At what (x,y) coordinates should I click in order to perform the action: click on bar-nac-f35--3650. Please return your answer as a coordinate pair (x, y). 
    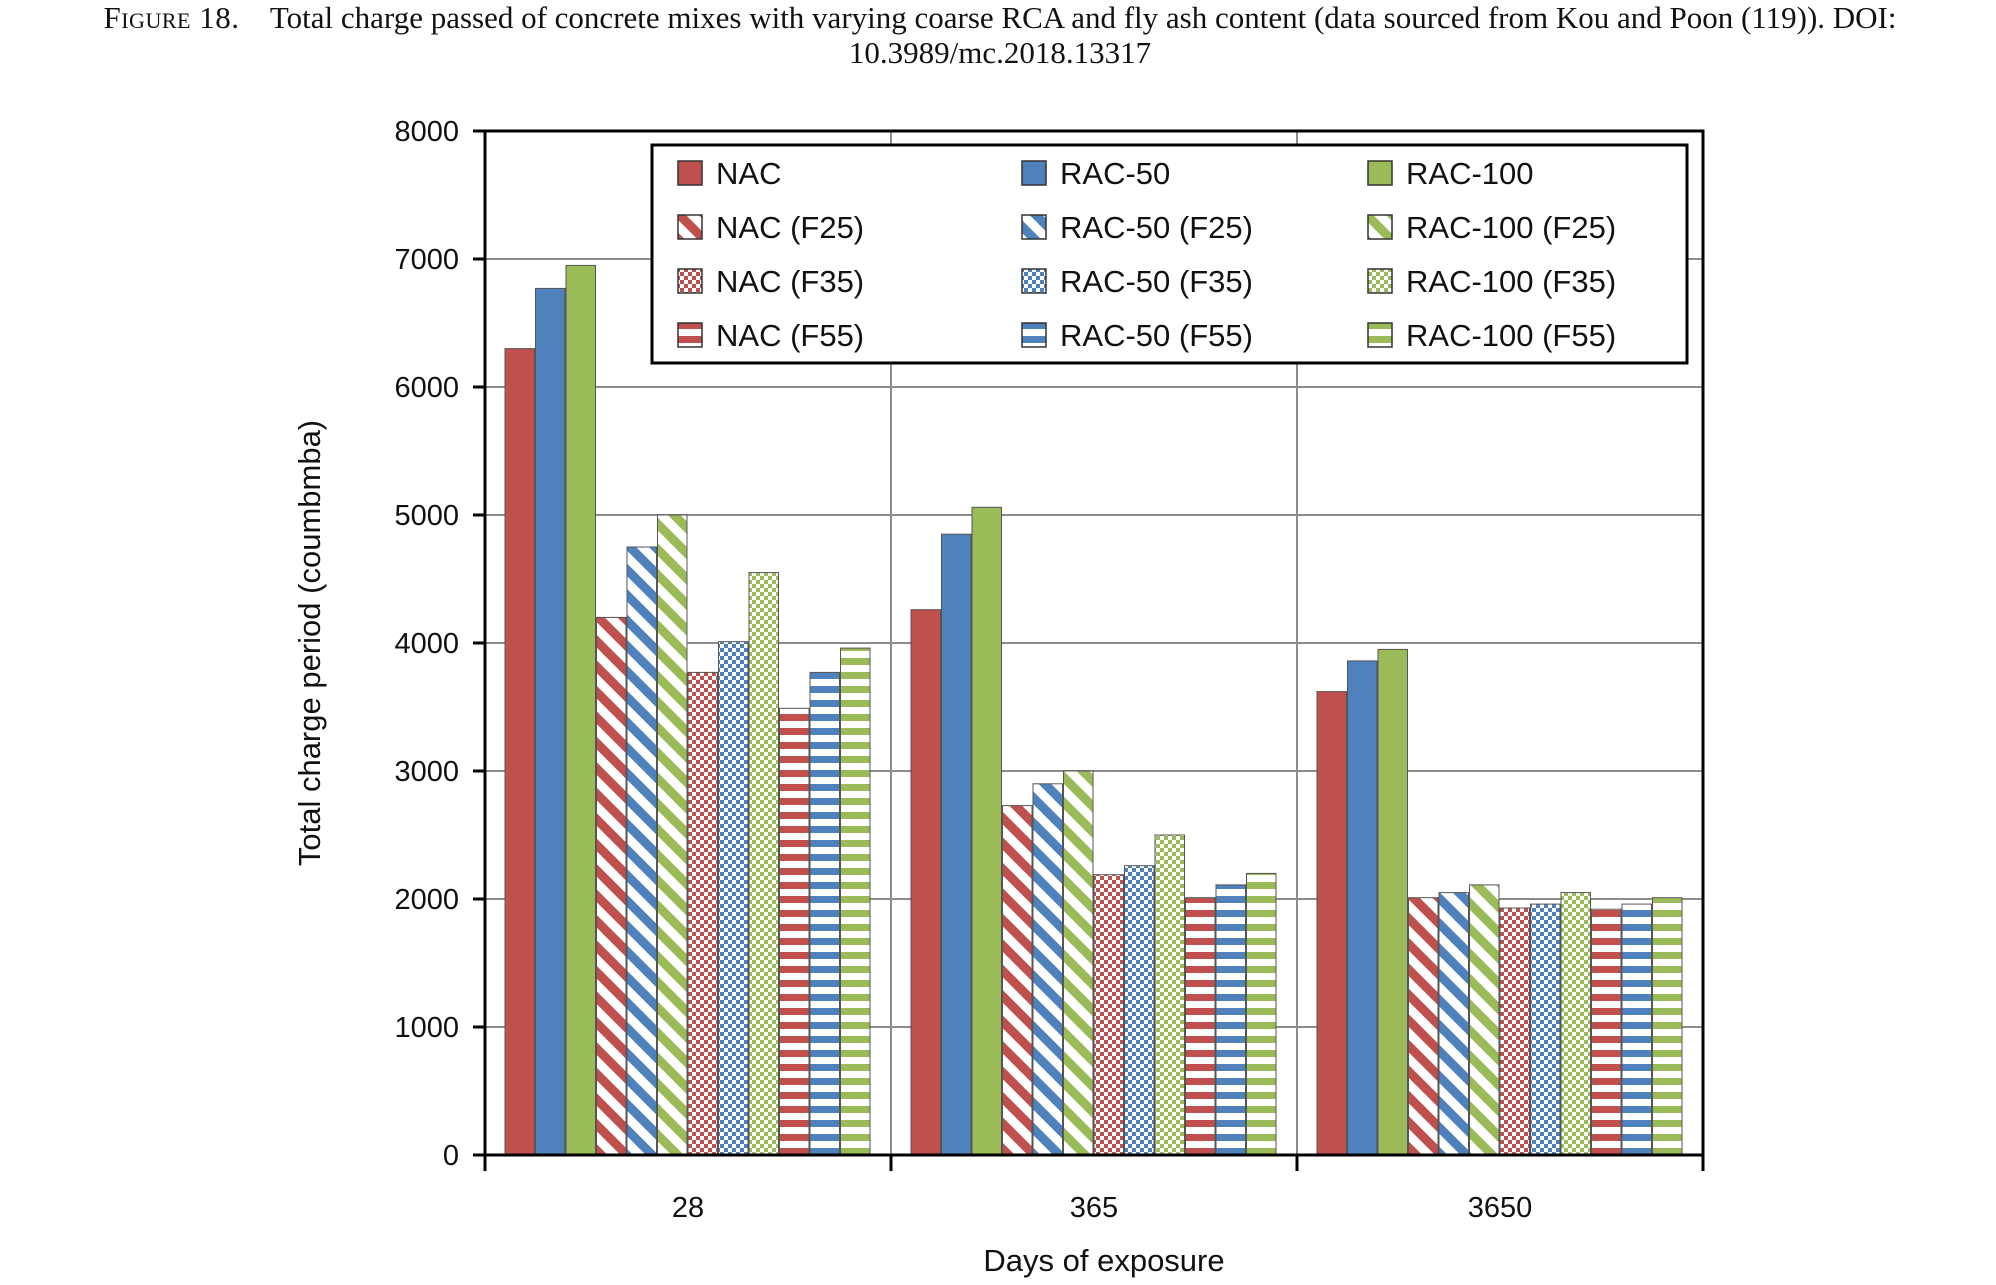
    Looking at the image, I should click on (1514, 1031).